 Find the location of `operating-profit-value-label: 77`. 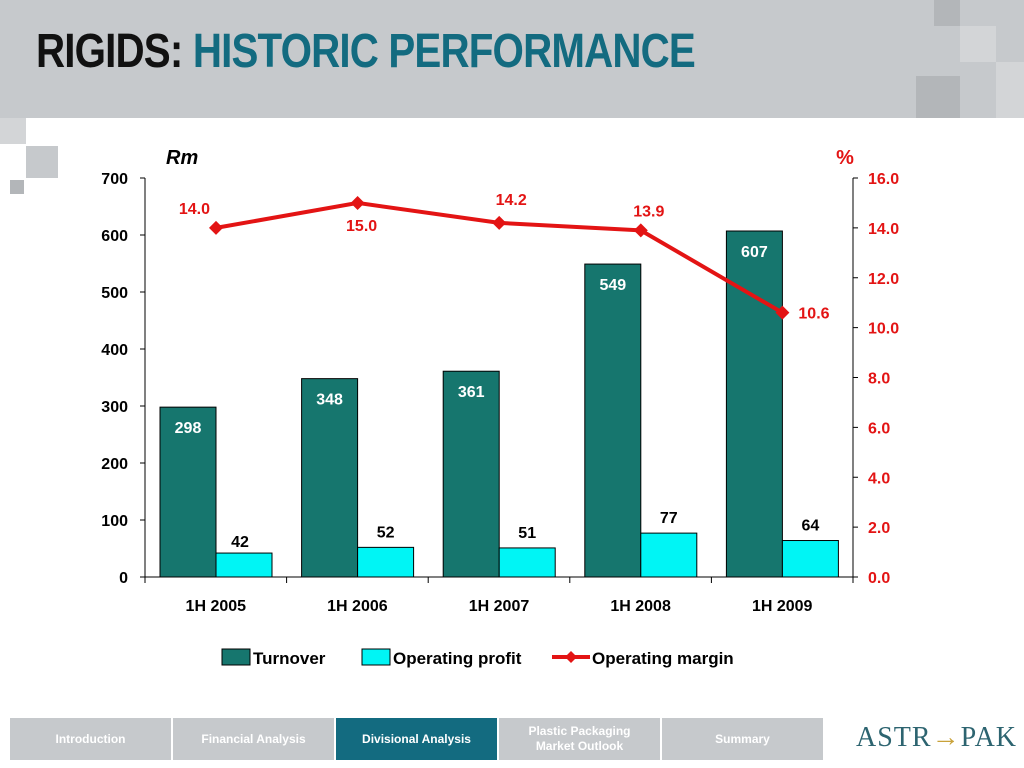

operating-profit-value-label: 77 is located at coordinates (669, 518).